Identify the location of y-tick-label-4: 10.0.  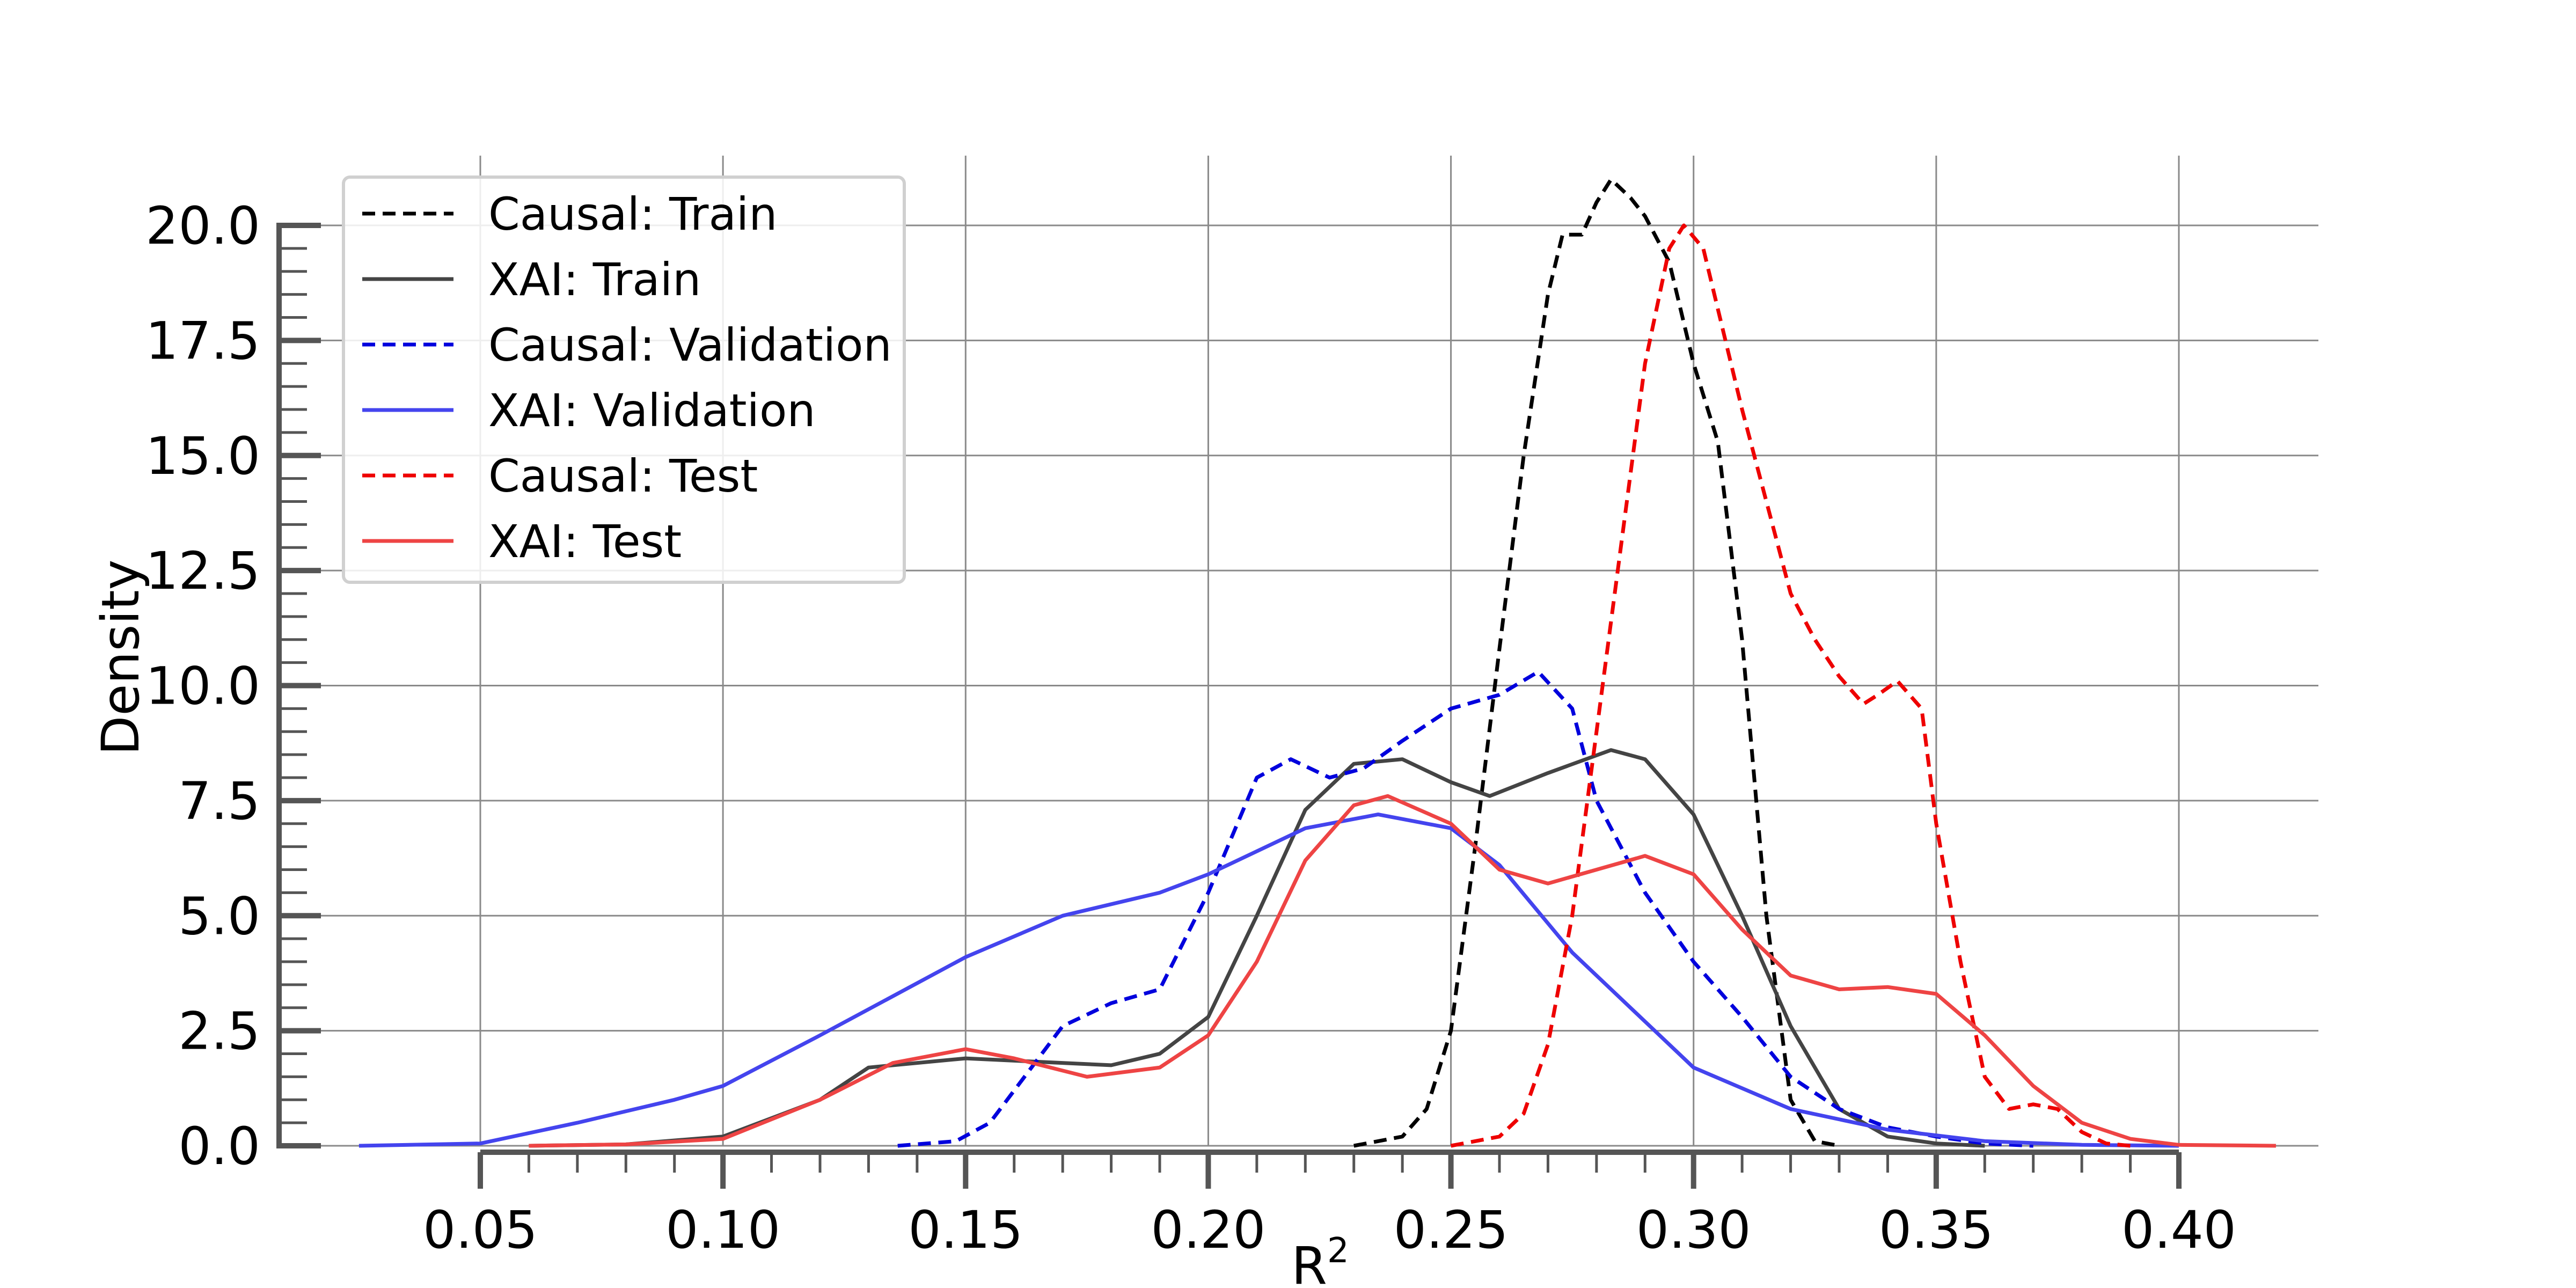
(202, 686).